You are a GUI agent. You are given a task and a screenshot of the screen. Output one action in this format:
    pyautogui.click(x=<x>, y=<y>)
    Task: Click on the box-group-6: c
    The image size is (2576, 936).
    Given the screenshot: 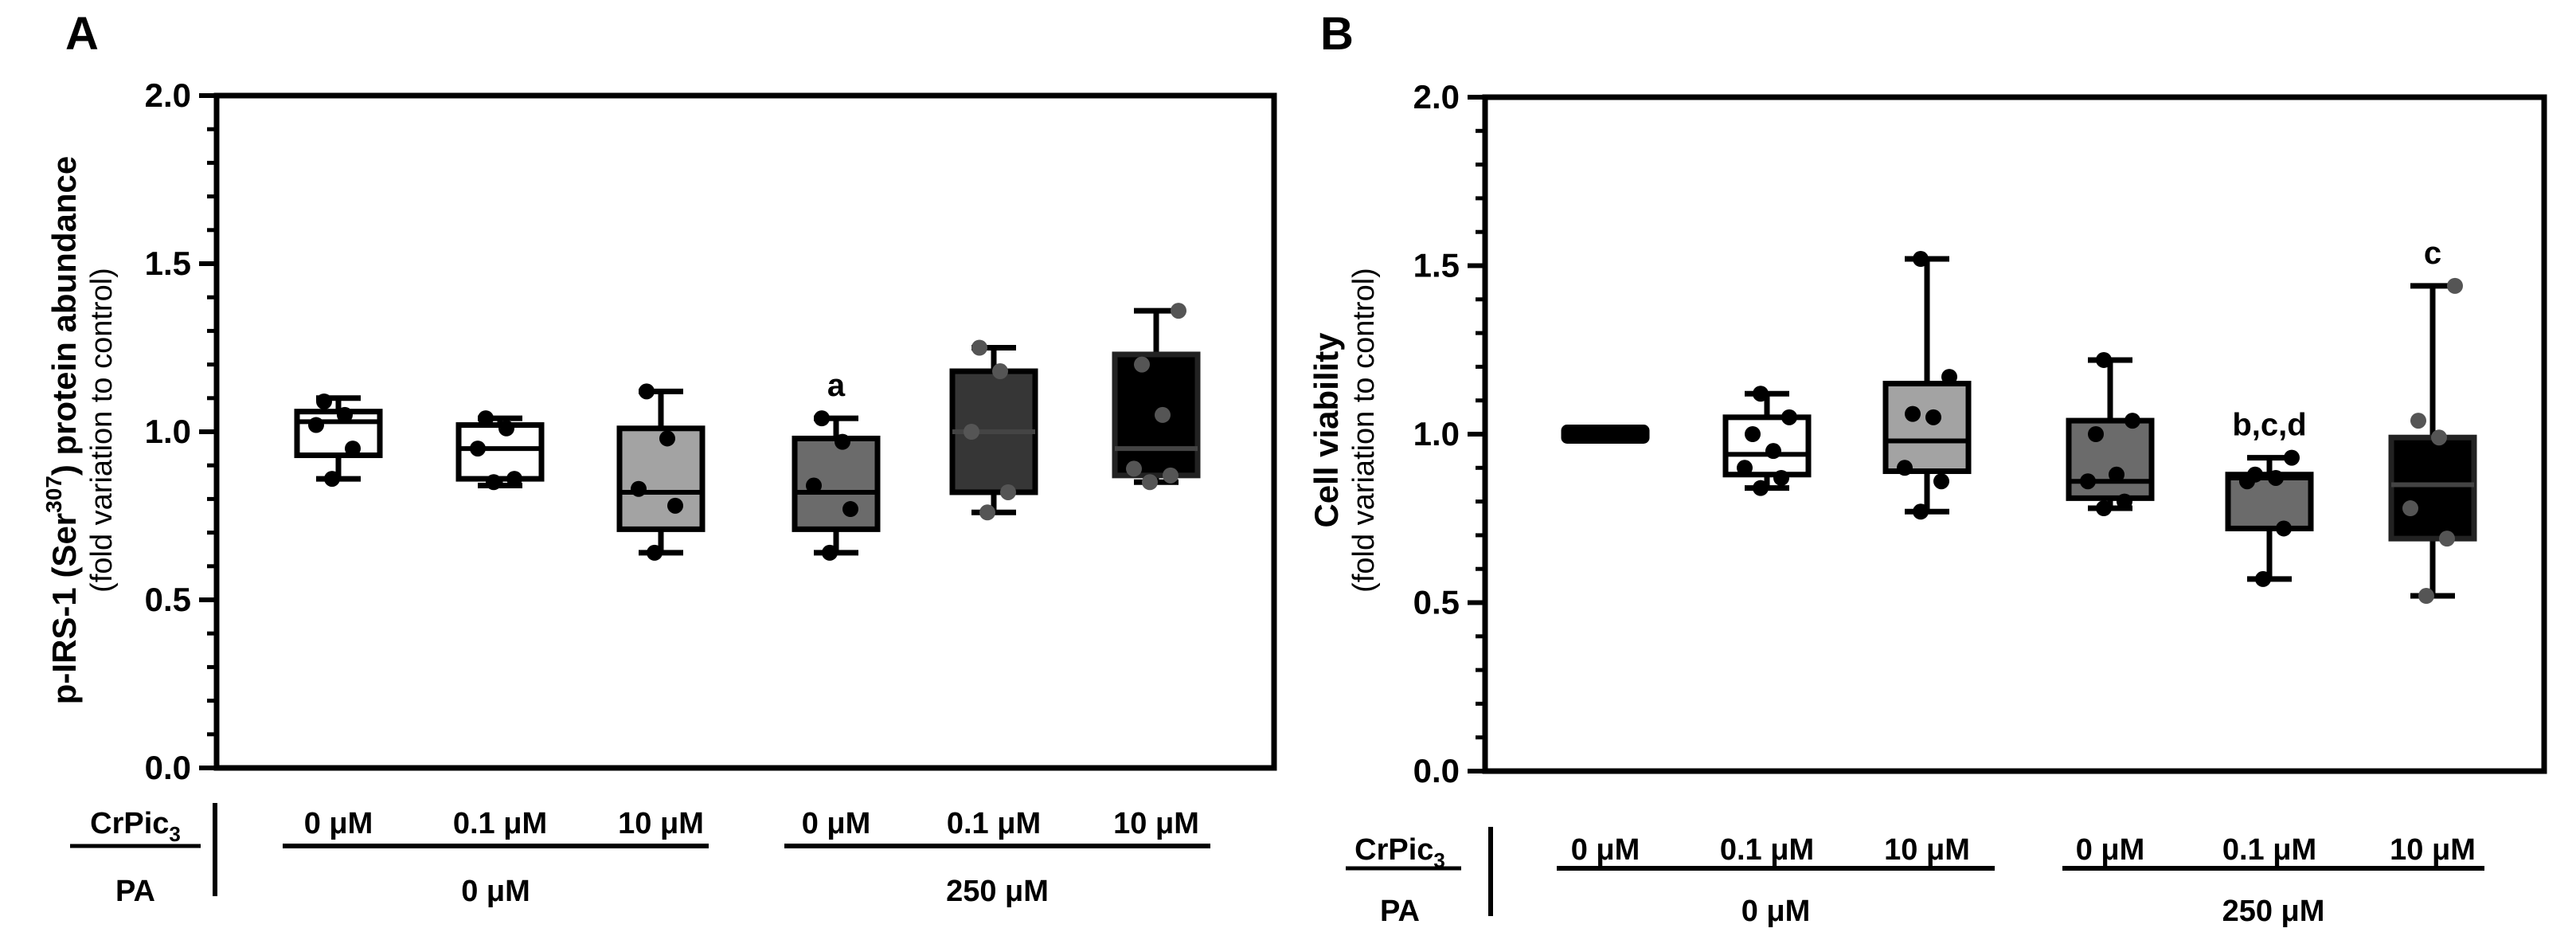 What is the action you would take?
    pyautogui.click(x=2432, y=420)
    